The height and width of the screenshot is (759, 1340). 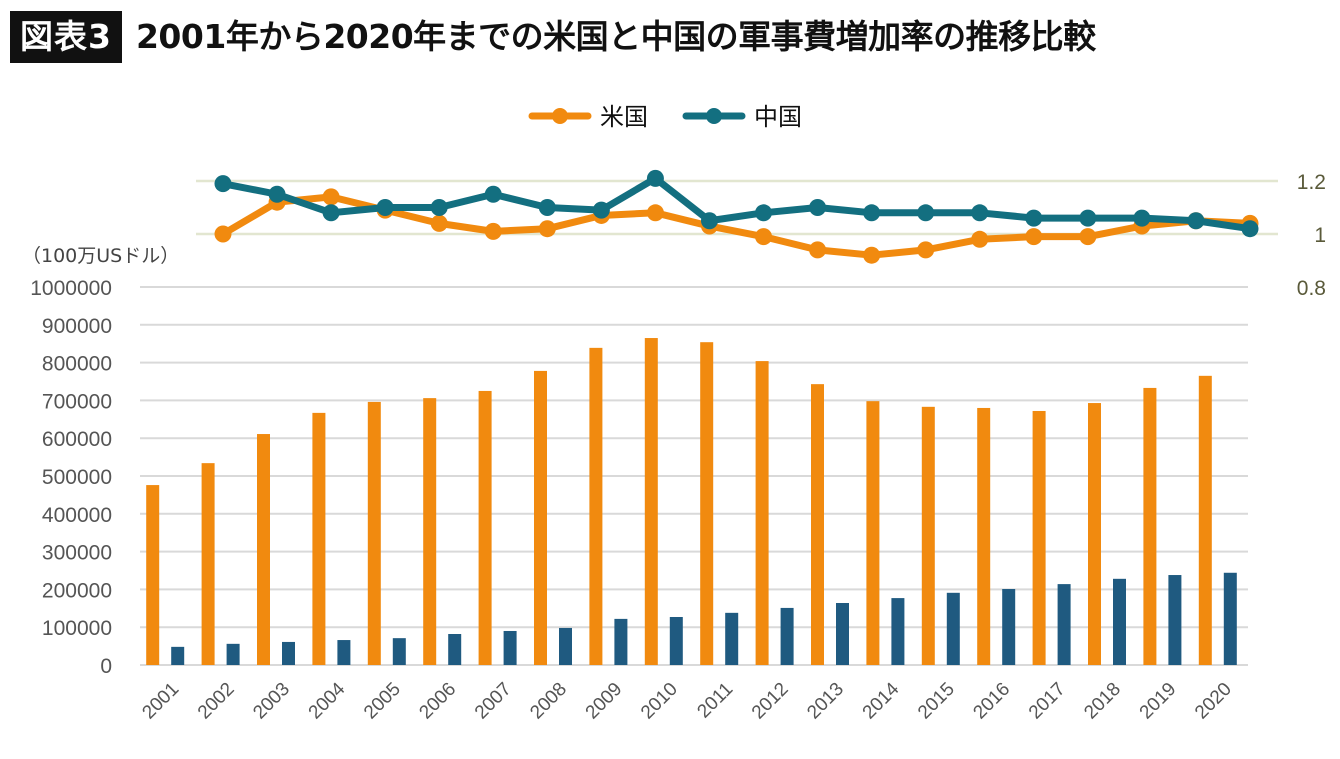 I want to click on point-china-2019, so click(x=1196, y=221).